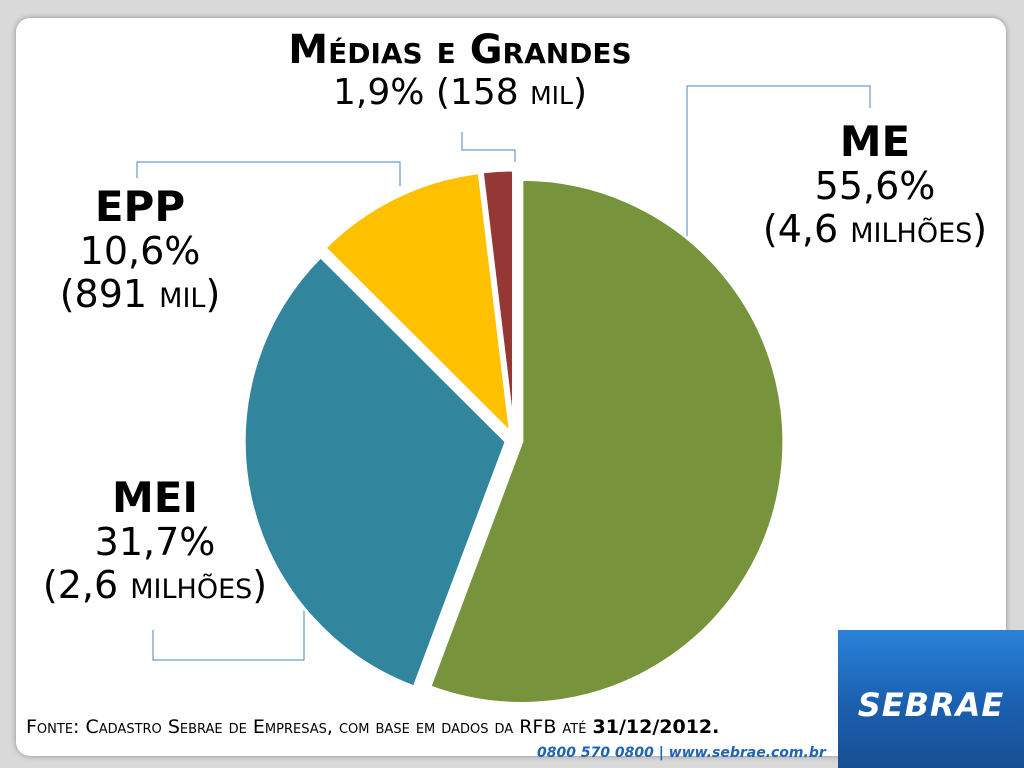  What do you see at coordinates (260, 584) in the screenshot?
I see `label-mei-close: )` at bounding box center [260, 584].